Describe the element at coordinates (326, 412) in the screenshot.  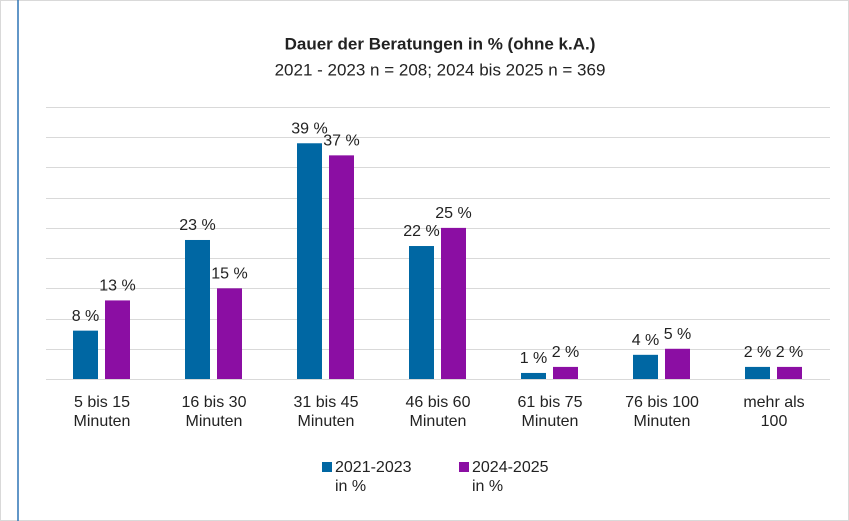
I see `x-tick-label: 31 bis 45 Minuten` at that location.